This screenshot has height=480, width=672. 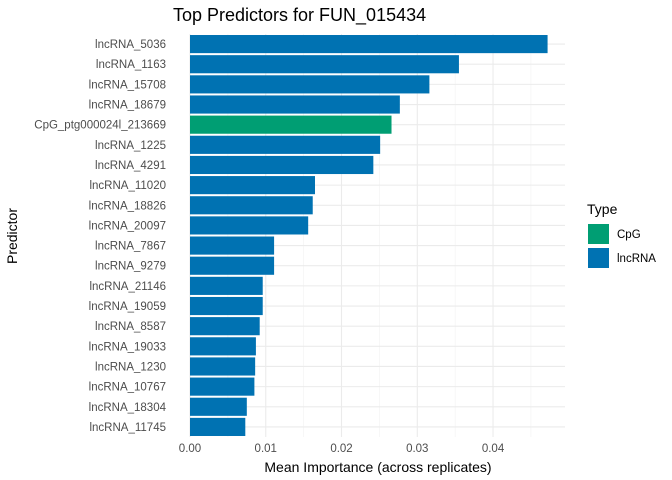 What do you see at coordinates (127, 206) in the screenshot?
I see `y-tick-label: lncRNA_18826` at bounding box center [127, 206].